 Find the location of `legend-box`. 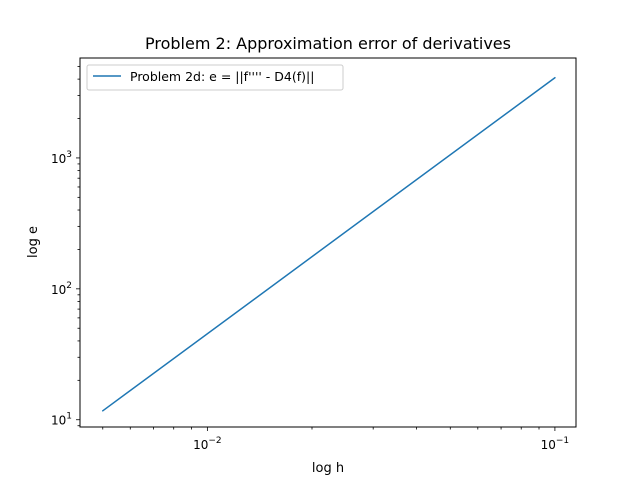

legend-box is located at coordinates (215, 77).